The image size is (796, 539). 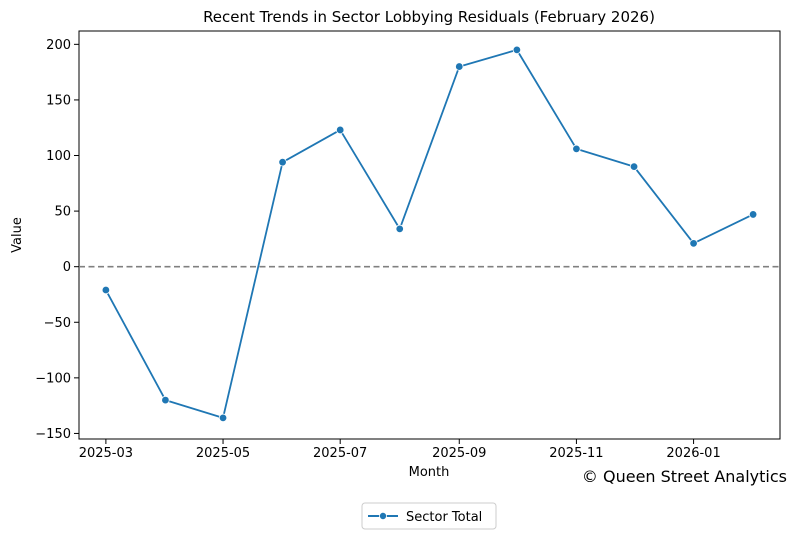 I want to click on x-tick-label: 2026-01, so click(x=693, y=453).